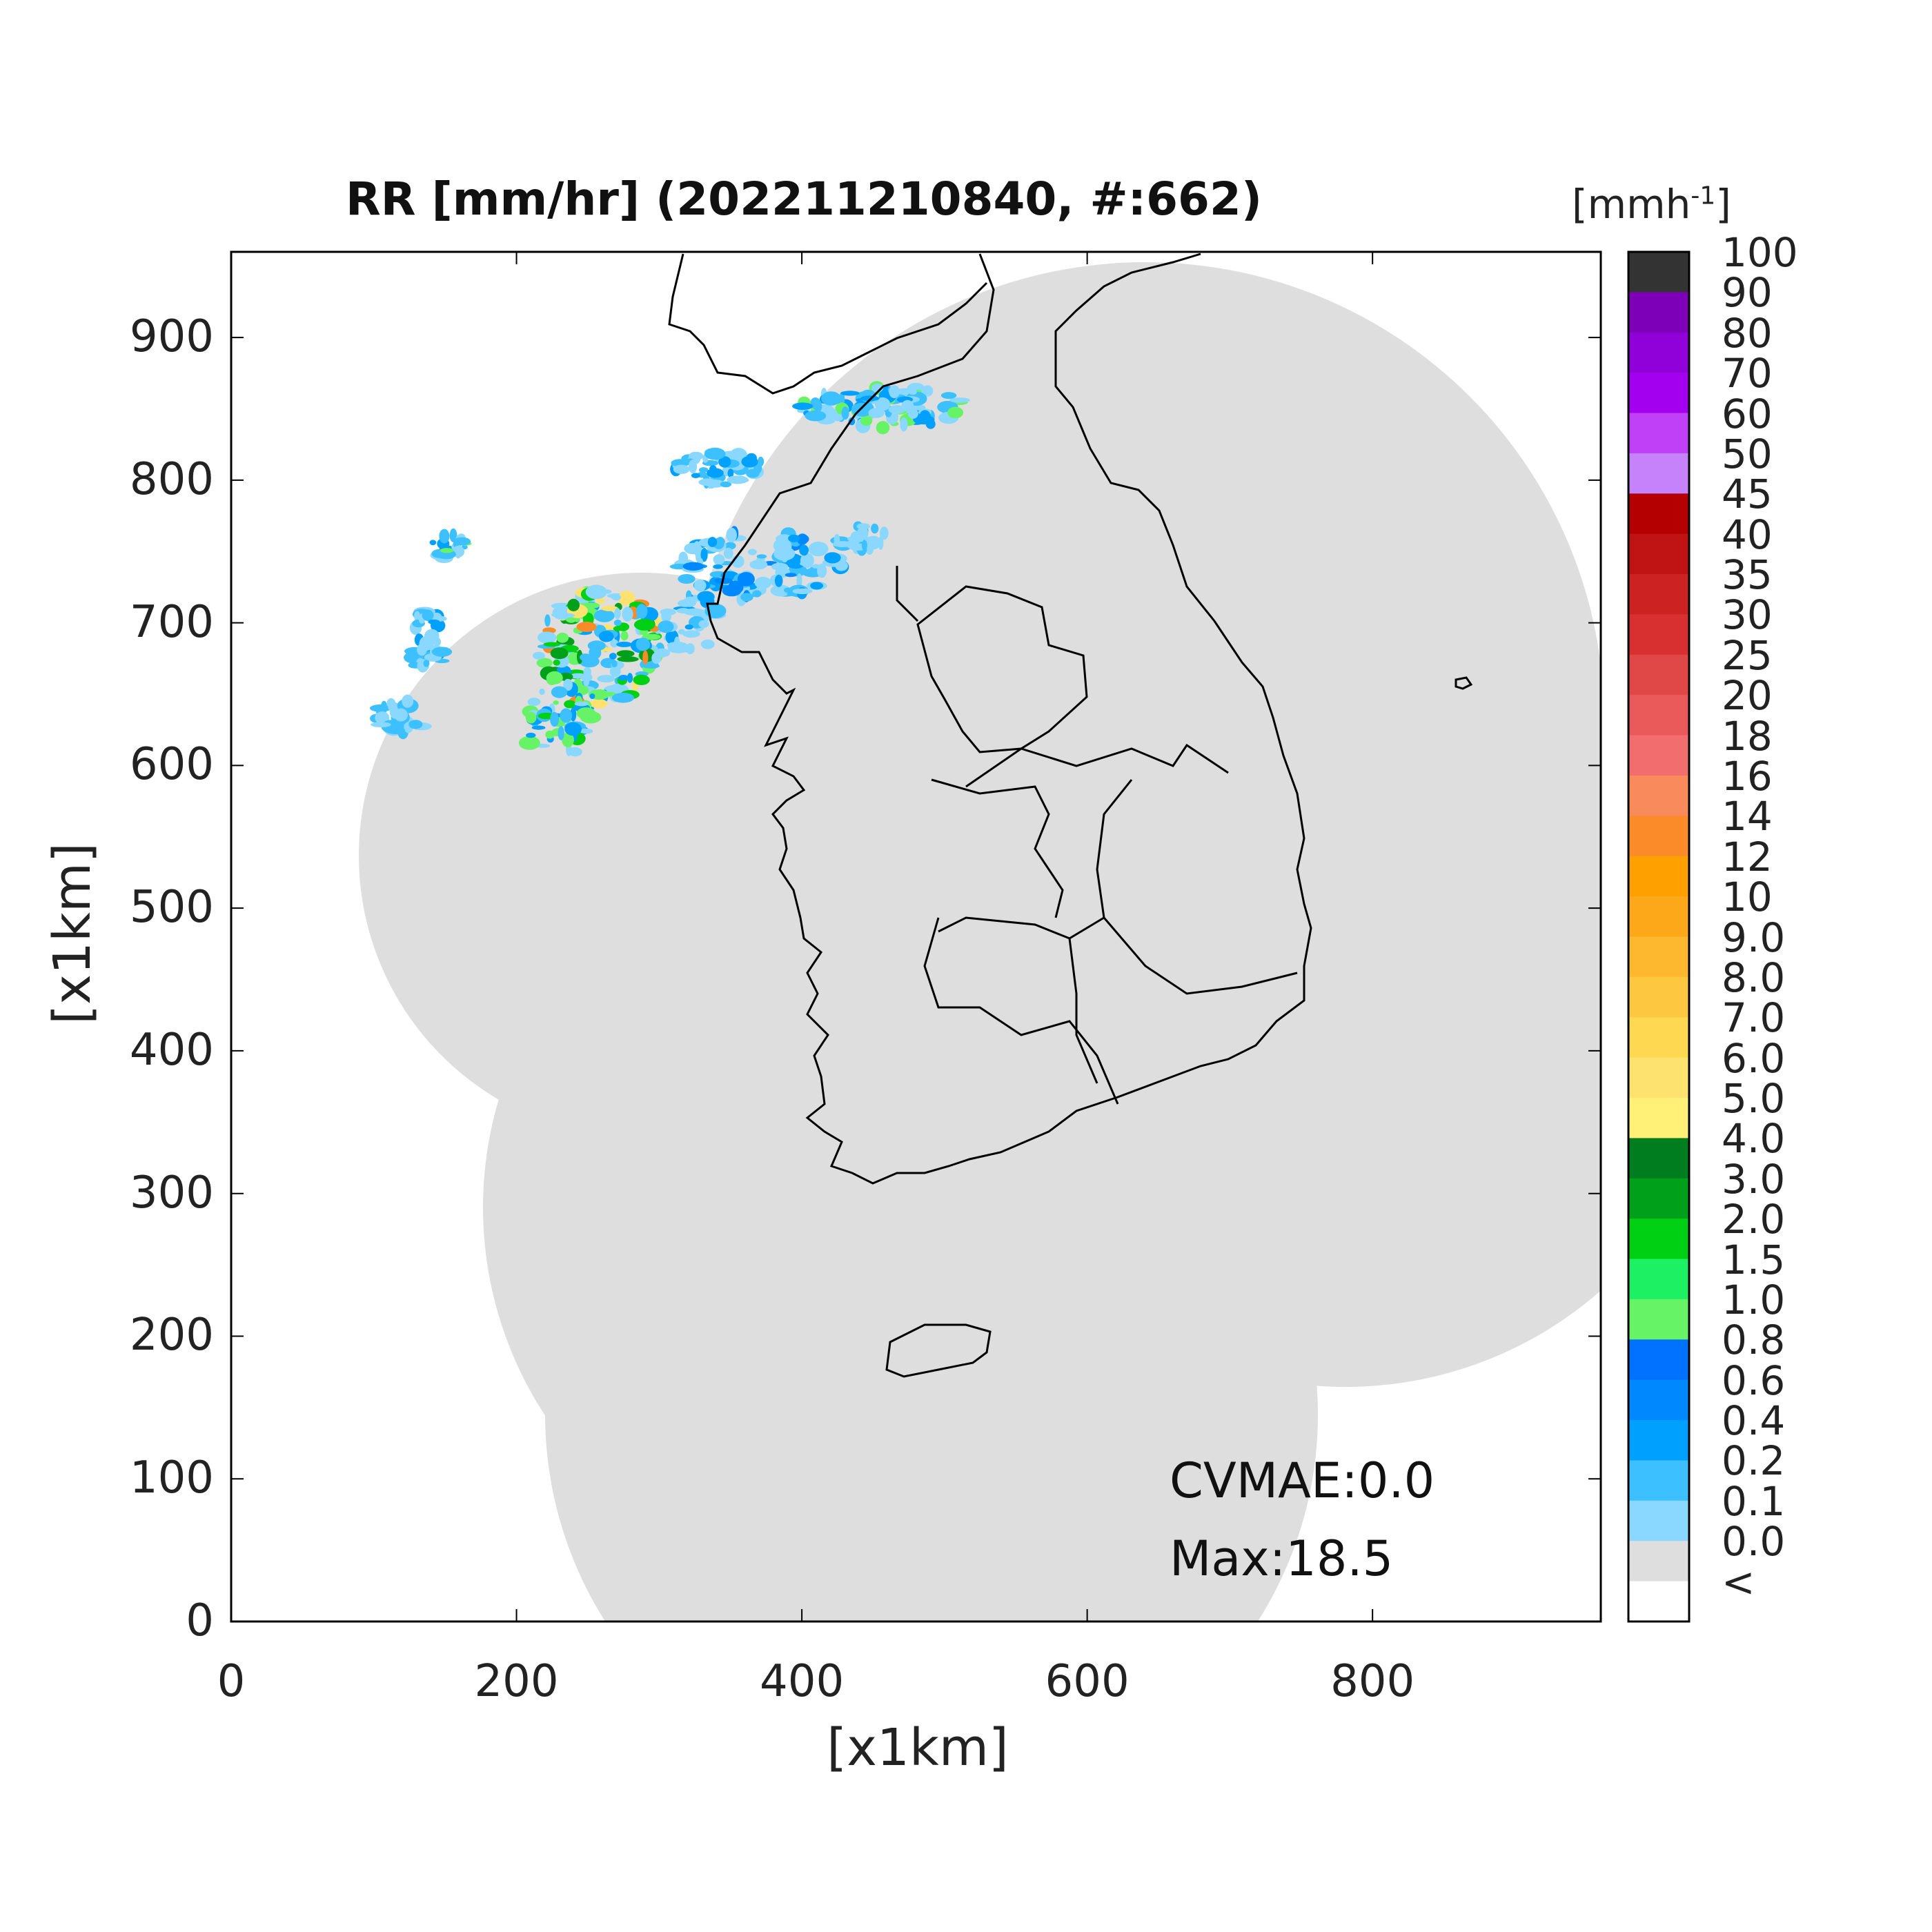  Describe the element at coordinates (1747, 856) in the screenshot. I see `colorbar-label: 12` at that location.